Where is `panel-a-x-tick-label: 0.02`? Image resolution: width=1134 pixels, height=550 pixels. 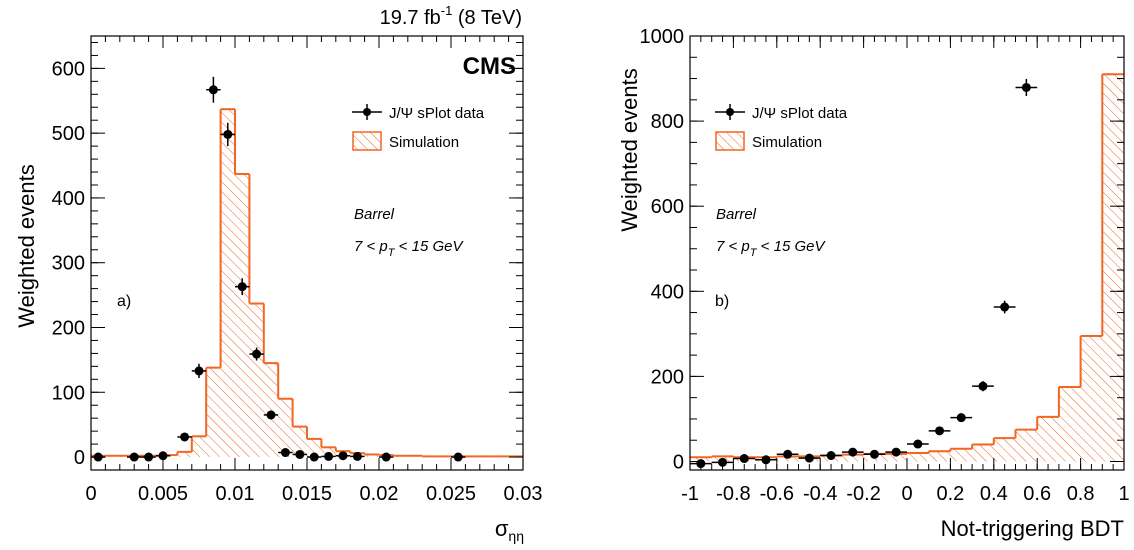
panel-a-x-tick-label: 0.02 is located at coordinates (379, 494).